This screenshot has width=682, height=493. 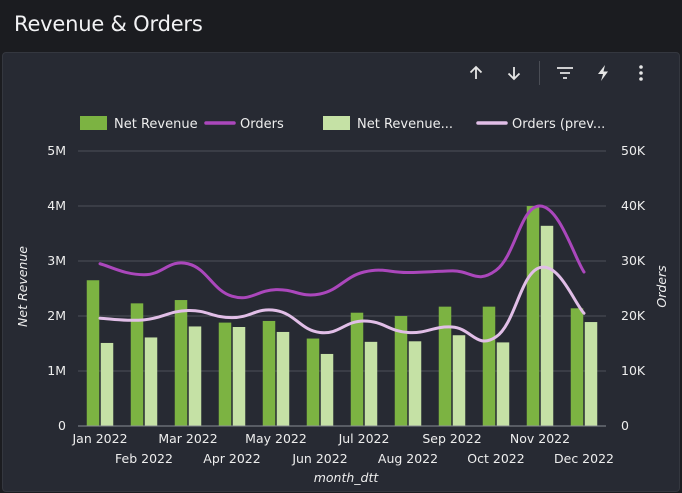 I want to click on x-tick-label: May 2022, so click(x=276, y=438).